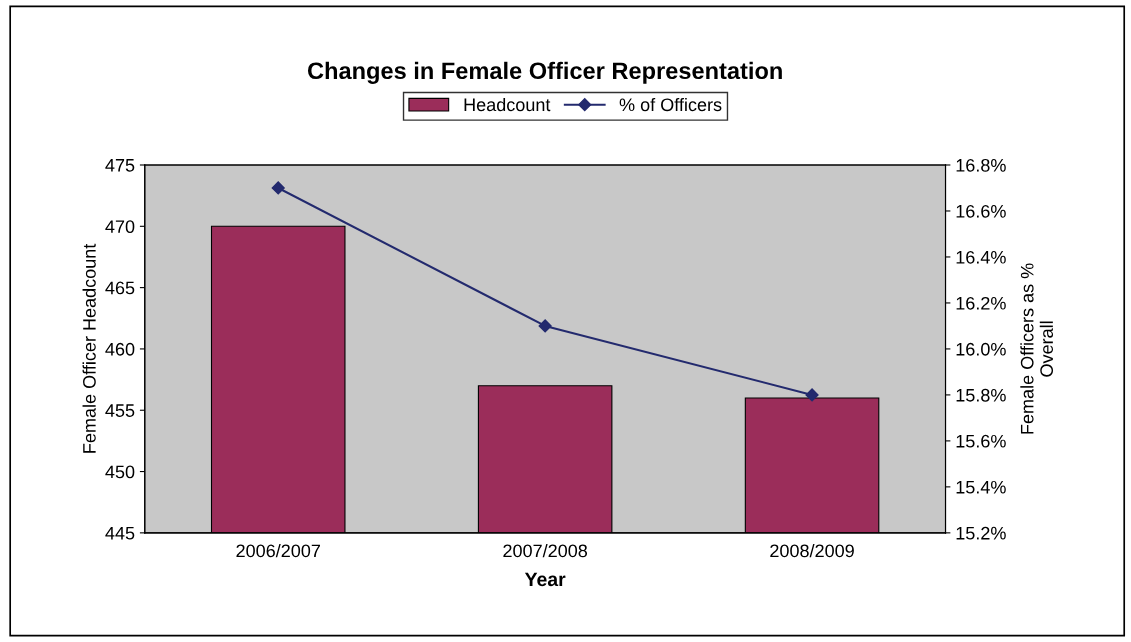 The image size is (1131, 642). What do you see at coordinates (981, 257) in the screenshot?
I see `y2-tick-label: 16.4%` at bounding box center [981, 257].